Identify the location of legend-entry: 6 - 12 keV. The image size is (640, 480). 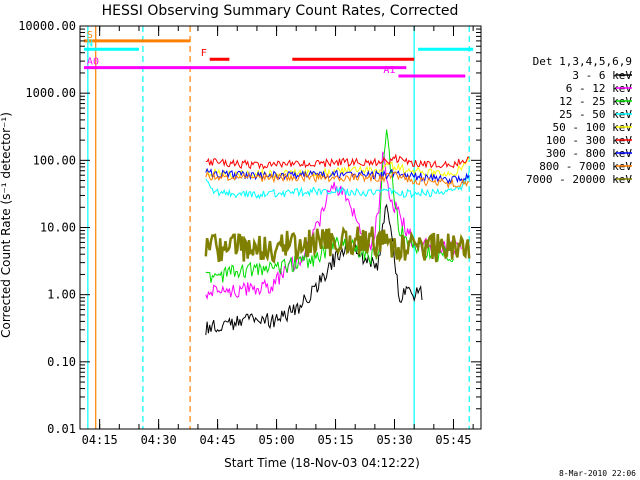
(599, 88).